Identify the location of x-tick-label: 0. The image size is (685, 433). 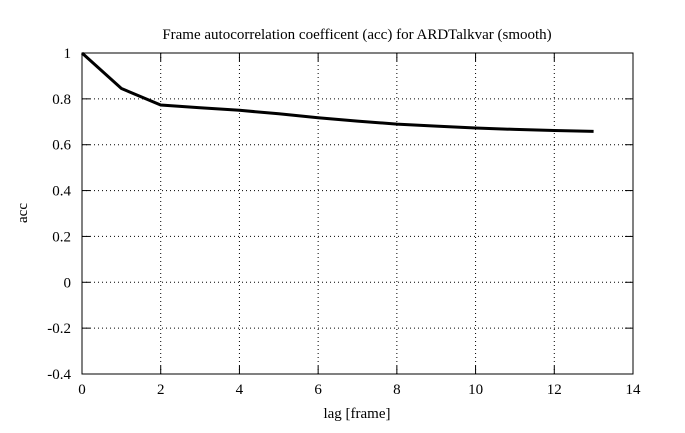
(82, 390).